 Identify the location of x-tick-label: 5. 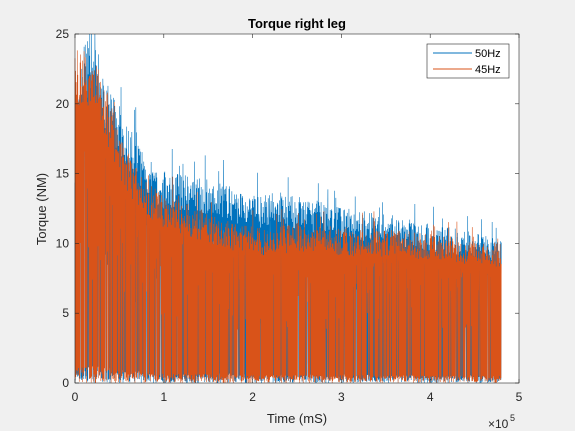
(519, 397).